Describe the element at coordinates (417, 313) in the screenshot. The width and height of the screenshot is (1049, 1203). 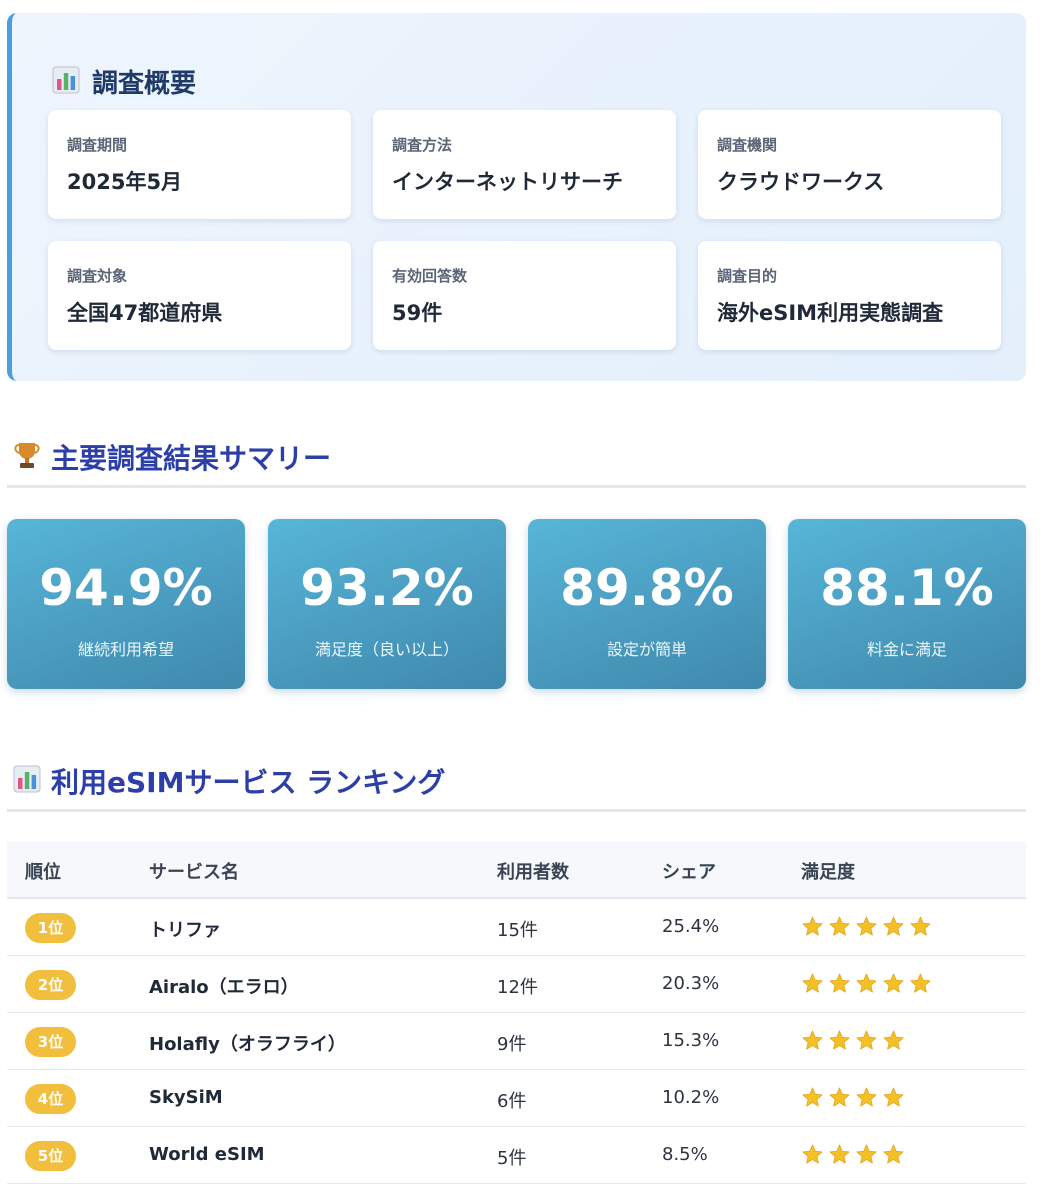
I see `info-value: 59件` at that location.